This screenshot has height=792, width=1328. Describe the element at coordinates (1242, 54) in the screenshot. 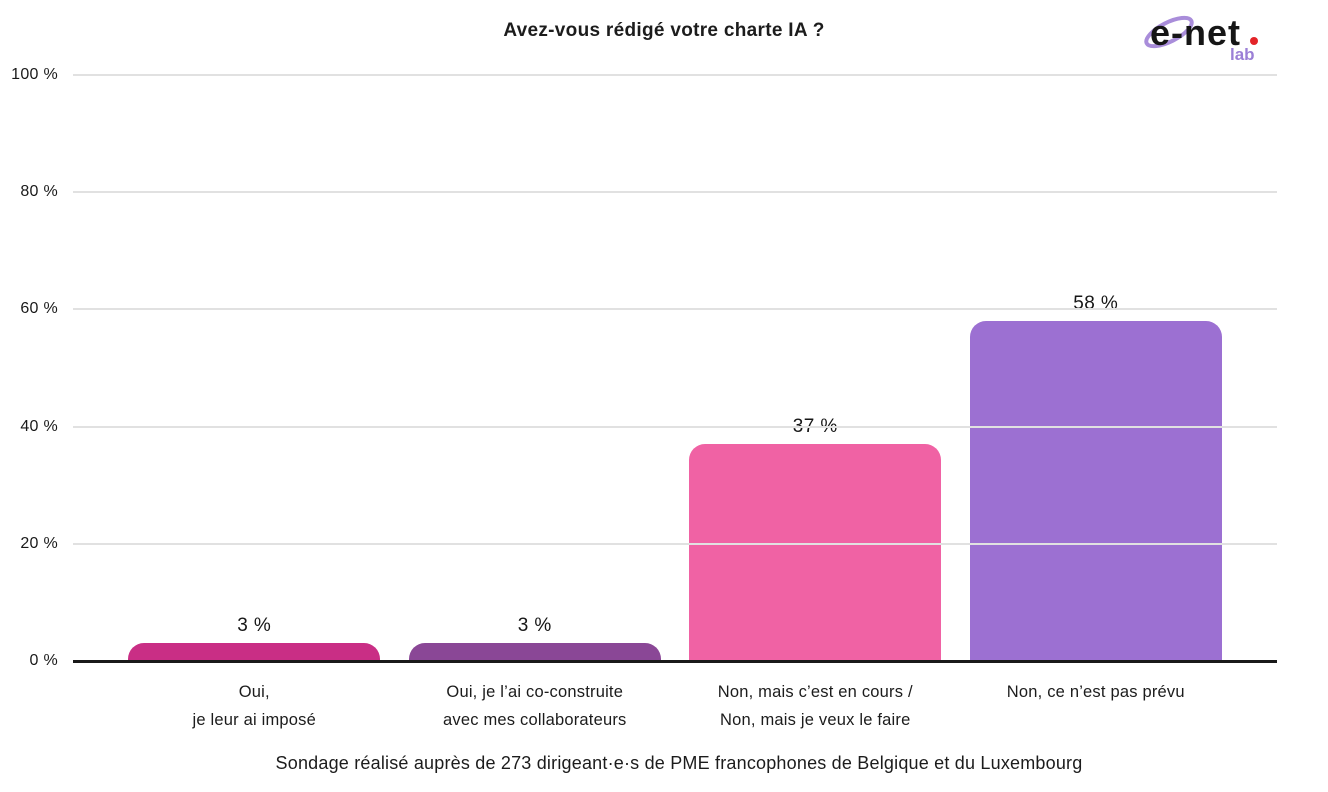

I see `logo-sub-text: lab` at that location.